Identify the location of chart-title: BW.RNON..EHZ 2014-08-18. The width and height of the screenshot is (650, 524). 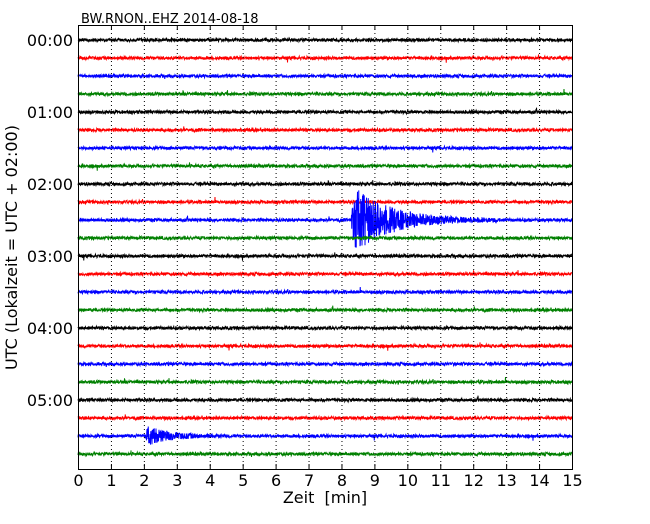
(170, 19).